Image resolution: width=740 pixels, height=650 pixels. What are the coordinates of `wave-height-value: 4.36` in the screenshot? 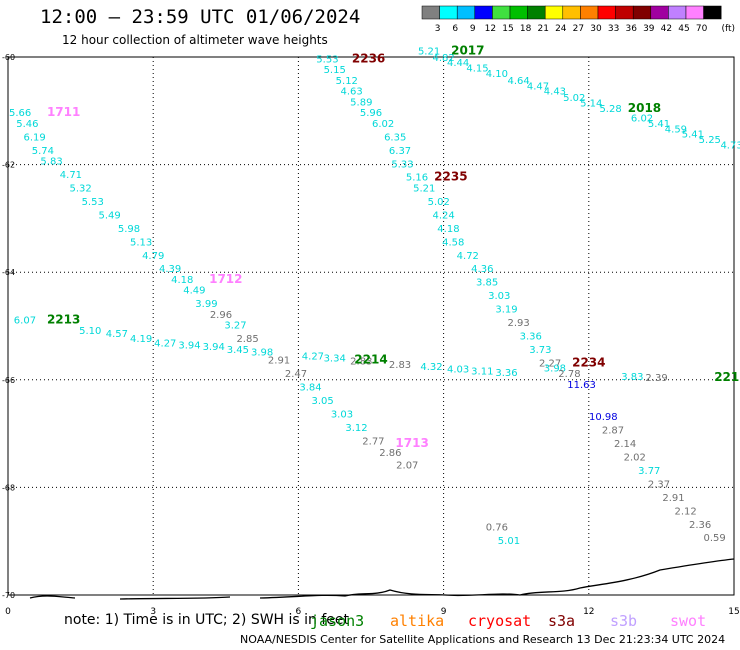 It's located at (482, 269).